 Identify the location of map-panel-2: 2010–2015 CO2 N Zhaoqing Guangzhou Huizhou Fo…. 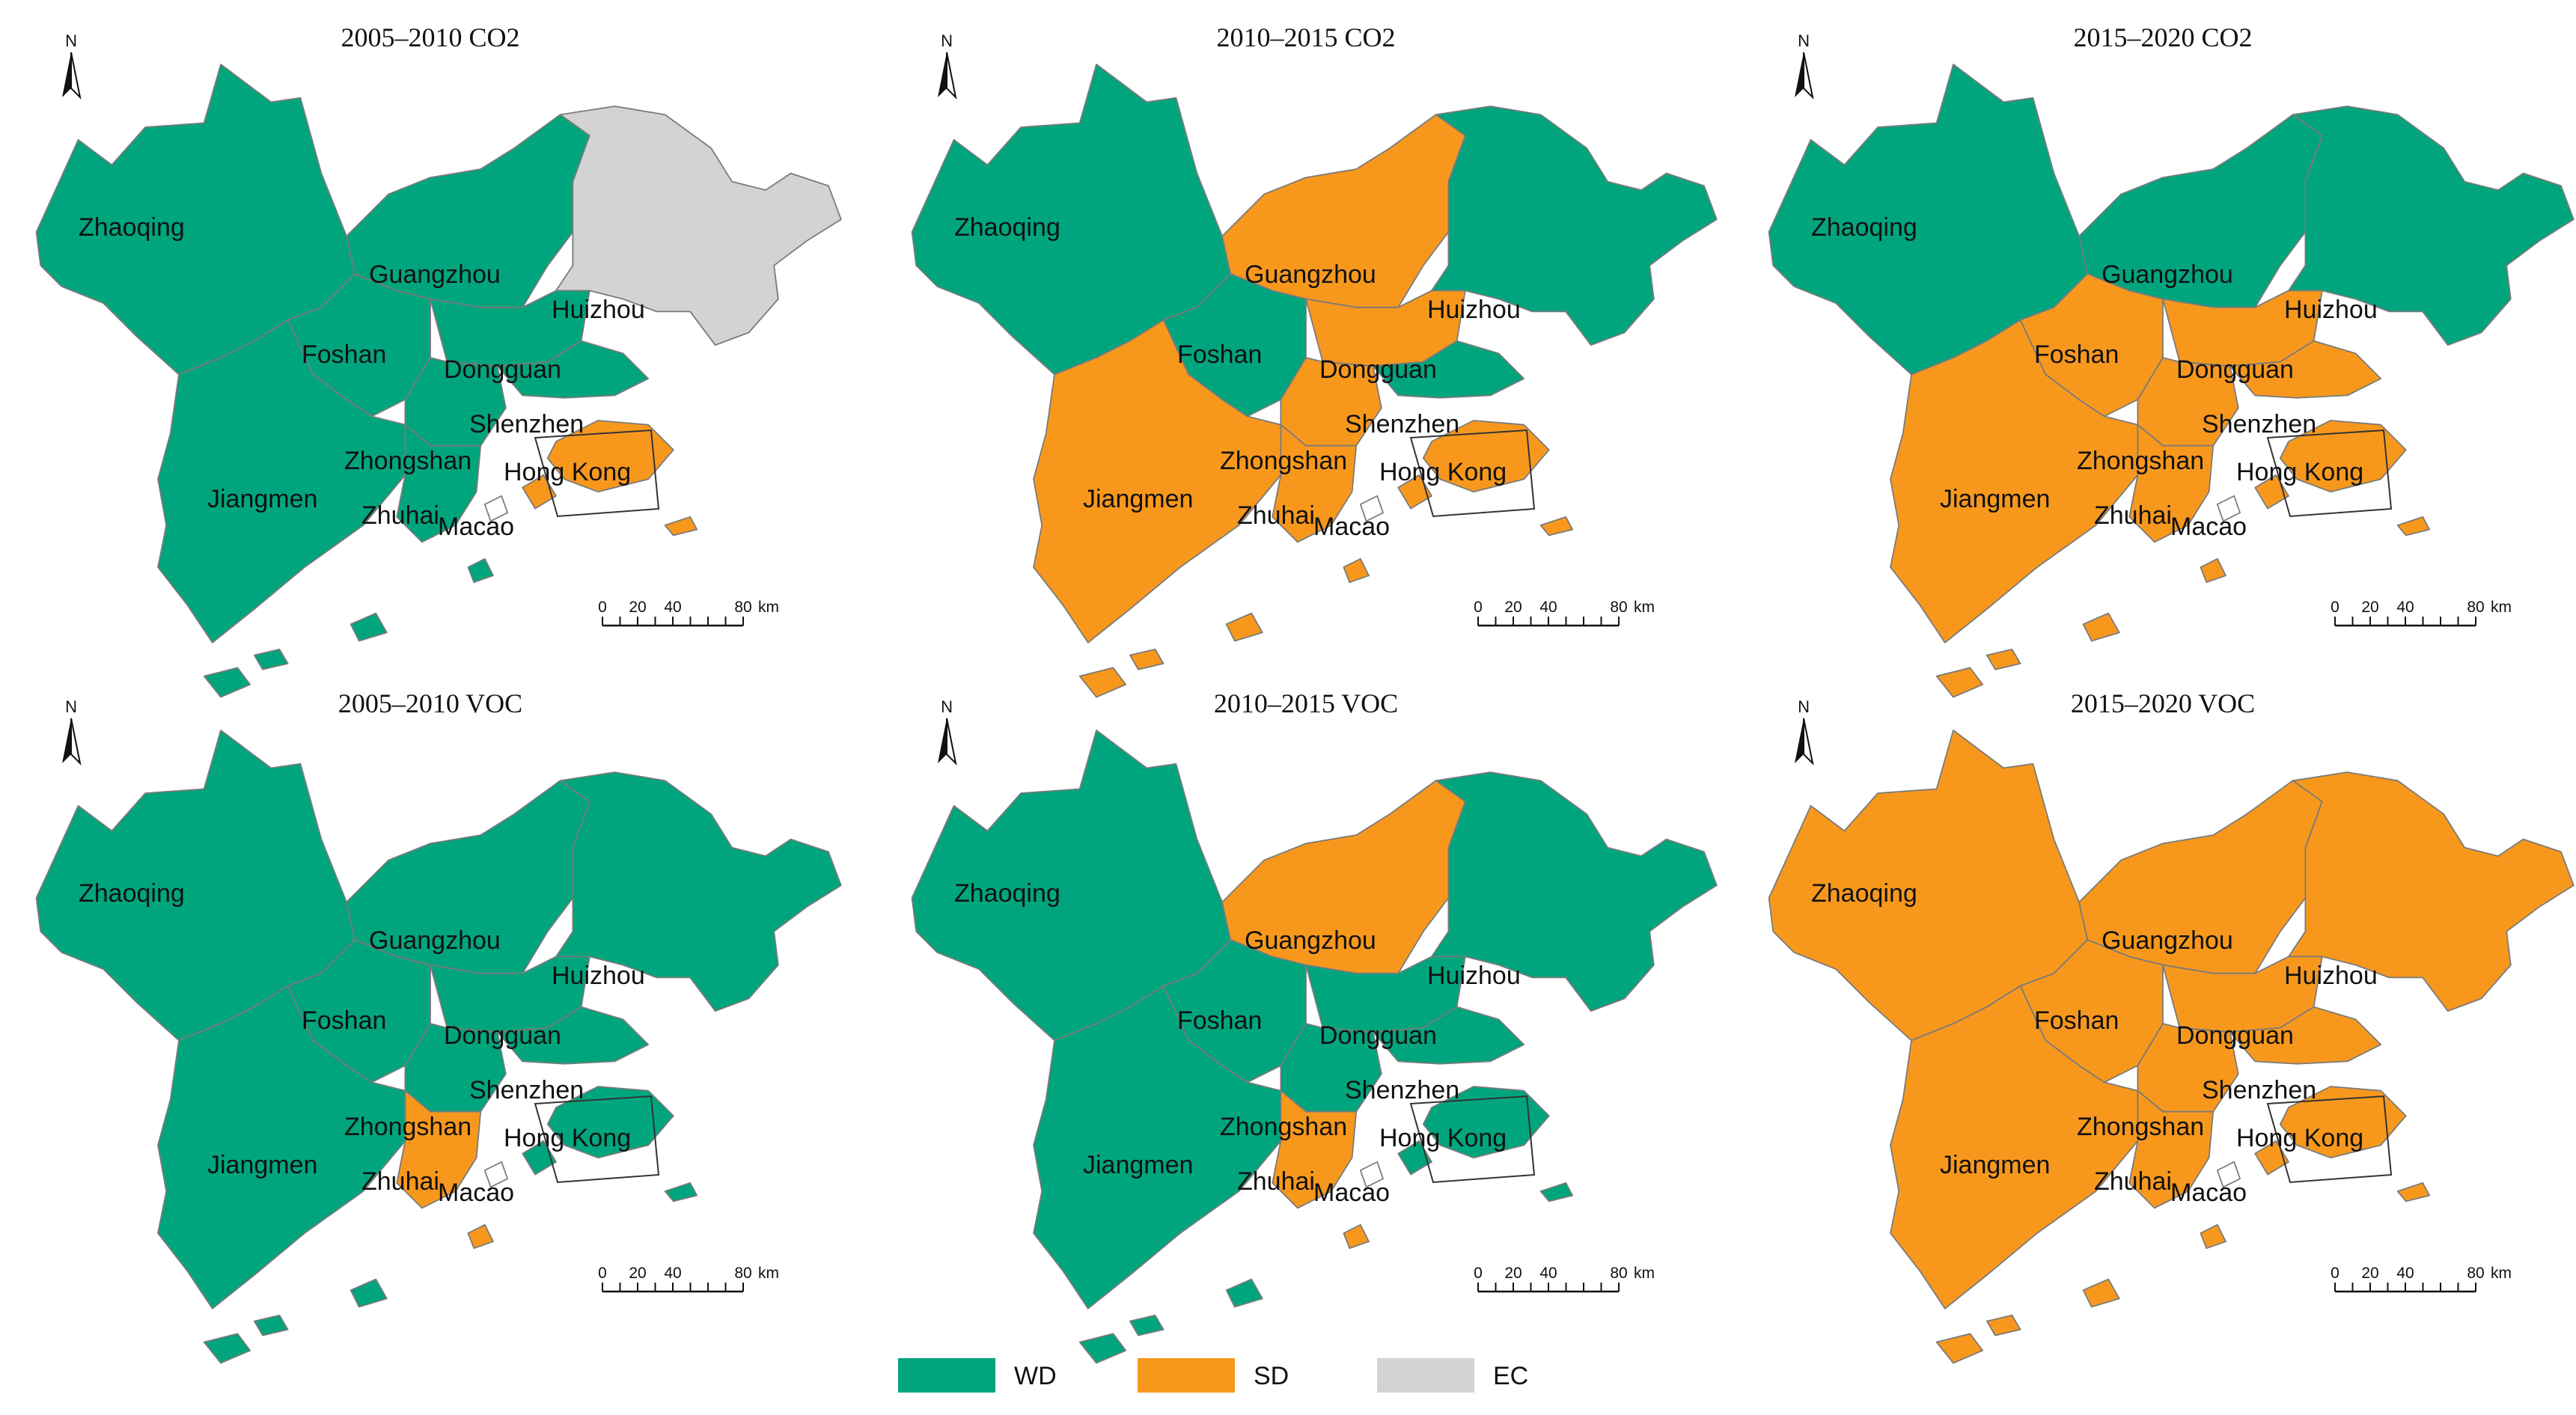
(1314, 360).